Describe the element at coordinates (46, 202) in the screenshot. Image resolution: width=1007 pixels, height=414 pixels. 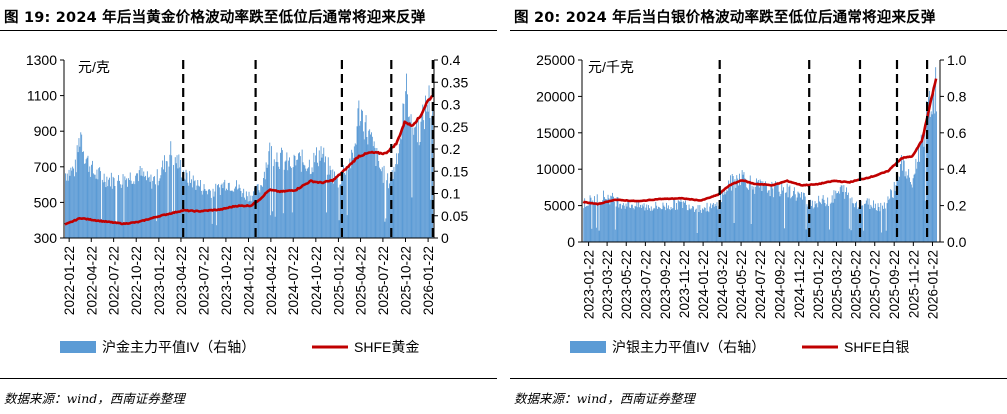
I see `y-tick-label-left: 500` at that location.